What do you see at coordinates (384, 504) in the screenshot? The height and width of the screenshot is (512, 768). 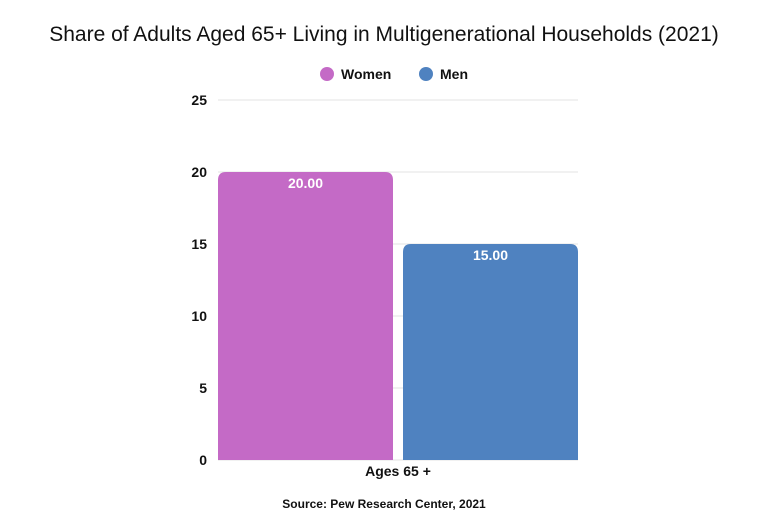 I see `source-note: Source: Pew Research Center, 2021` at bounding box center [384, 504].